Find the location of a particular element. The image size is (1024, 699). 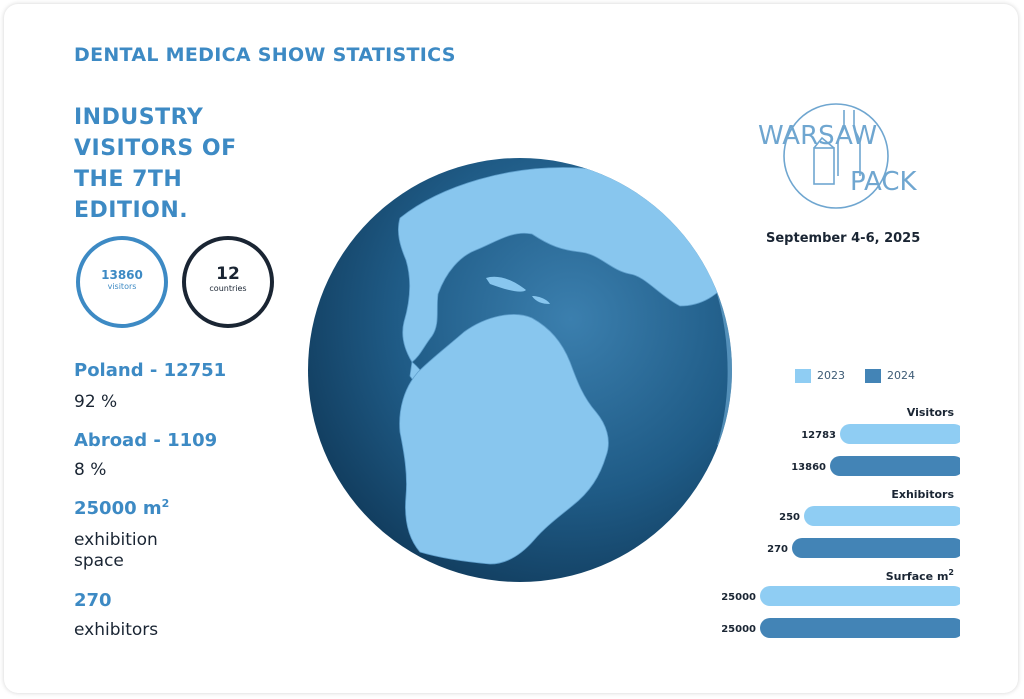

show-title: DENTAL MEDICA SHOW STATISTICS is located at coordinates (265, 55).